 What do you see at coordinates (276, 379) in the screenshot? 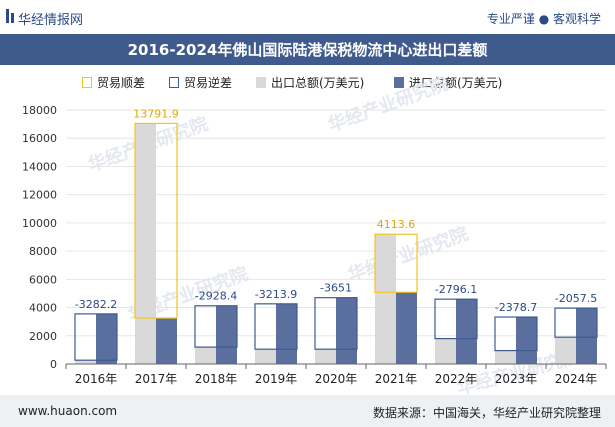
I see `x-tick-label: 2019年` at bounding box center [276, 379].